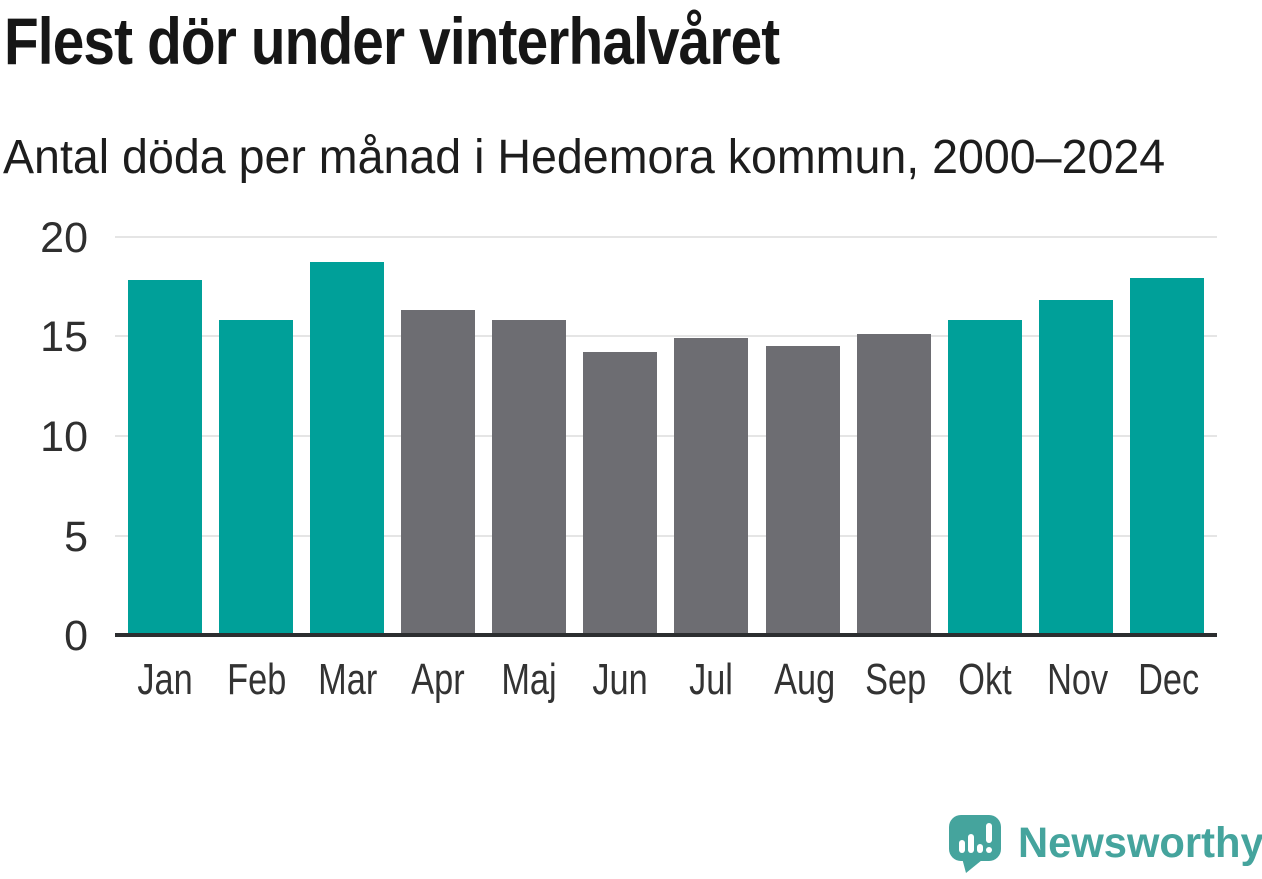  What do you see at coordinates (347, 448) in the screenshot?
I see `bar-mar` at bounding box center [347, 448].